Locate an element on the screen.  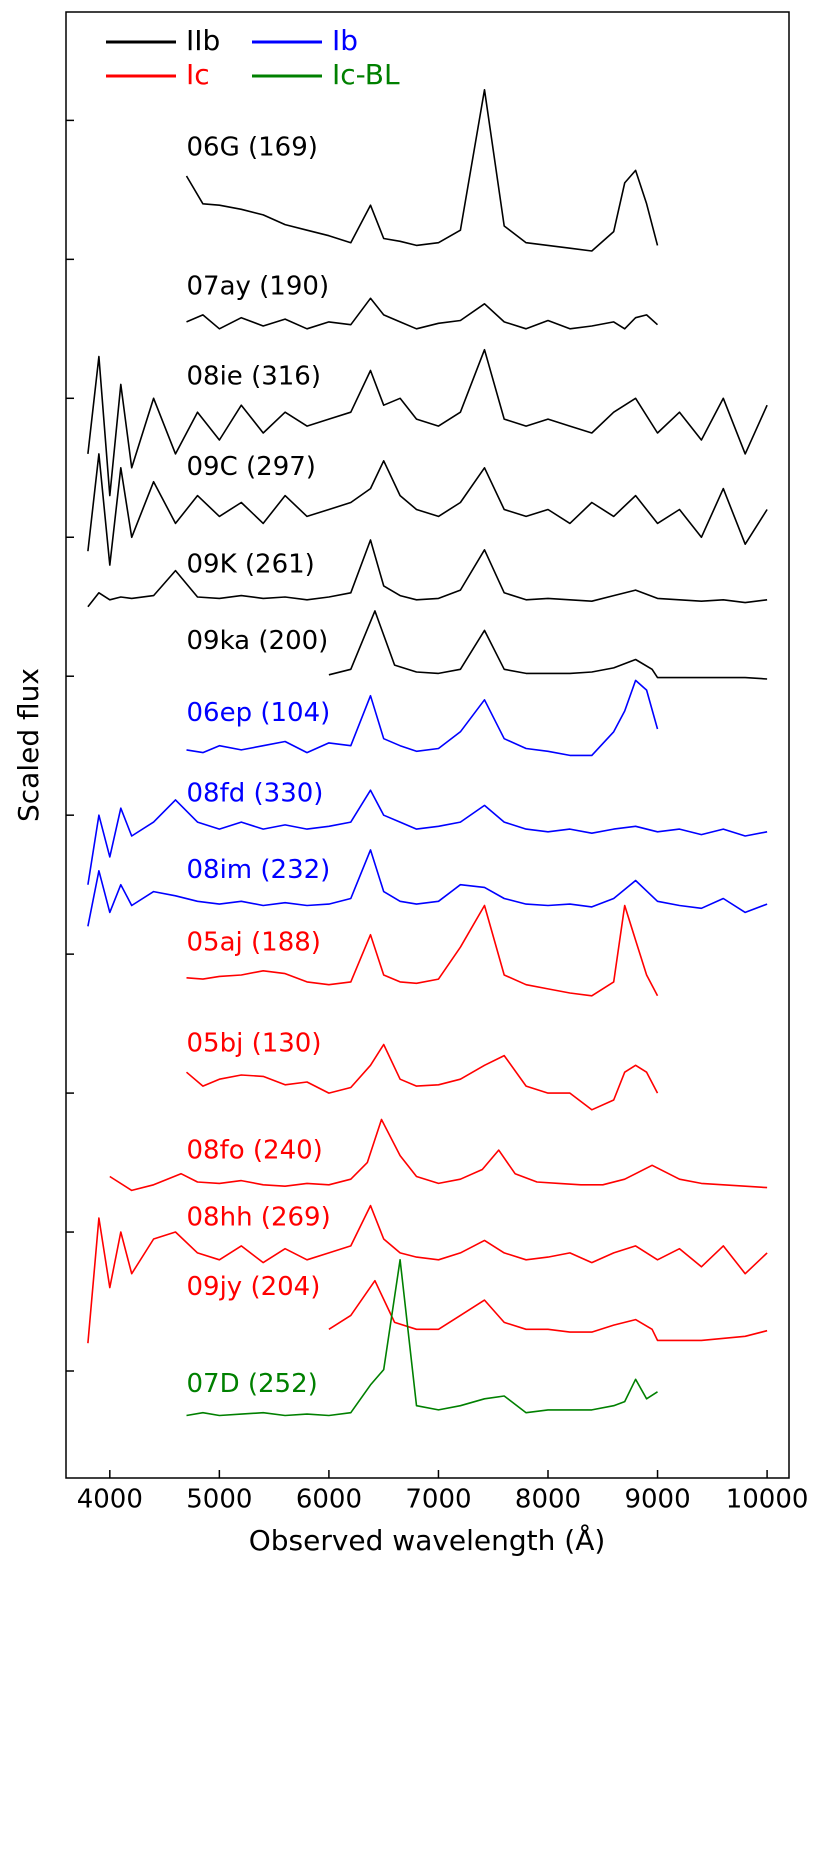
spectrum-label: 09C (297) is located at coordinates (251, 467).